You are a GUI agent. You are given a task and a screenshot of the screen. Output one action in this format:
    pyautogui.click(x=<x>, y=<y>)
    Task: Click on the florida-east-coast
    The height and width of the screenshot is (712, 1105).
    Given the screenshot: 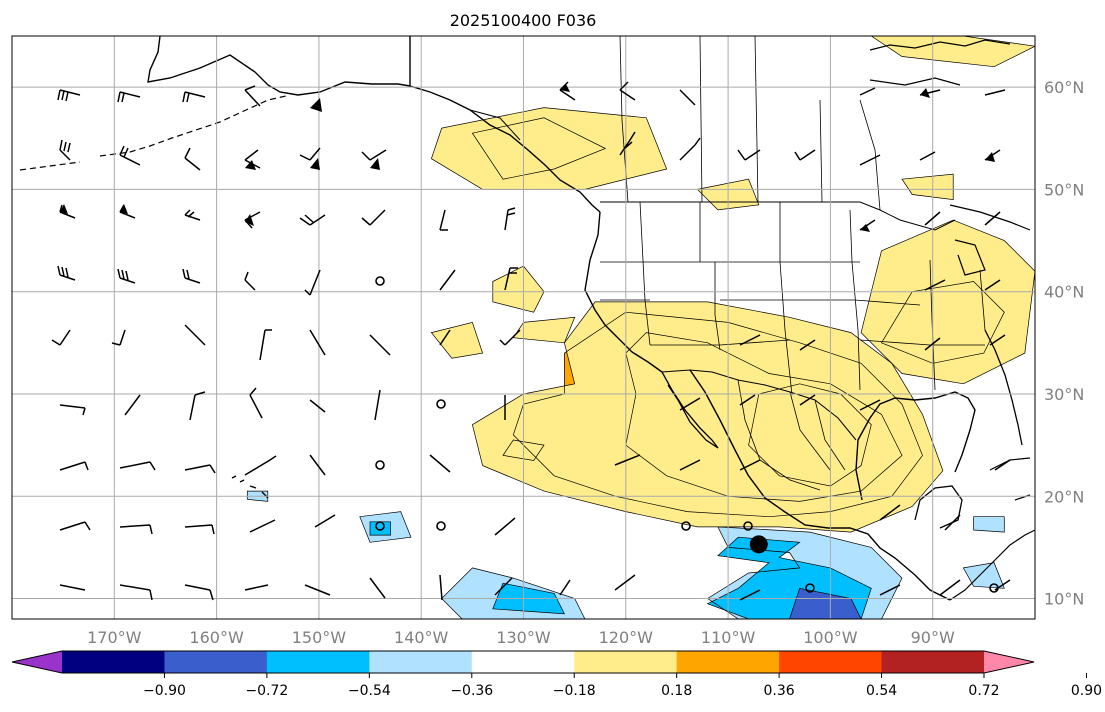 What is the action you would take?
    pyautogui.click(x=1003, y=387)
    